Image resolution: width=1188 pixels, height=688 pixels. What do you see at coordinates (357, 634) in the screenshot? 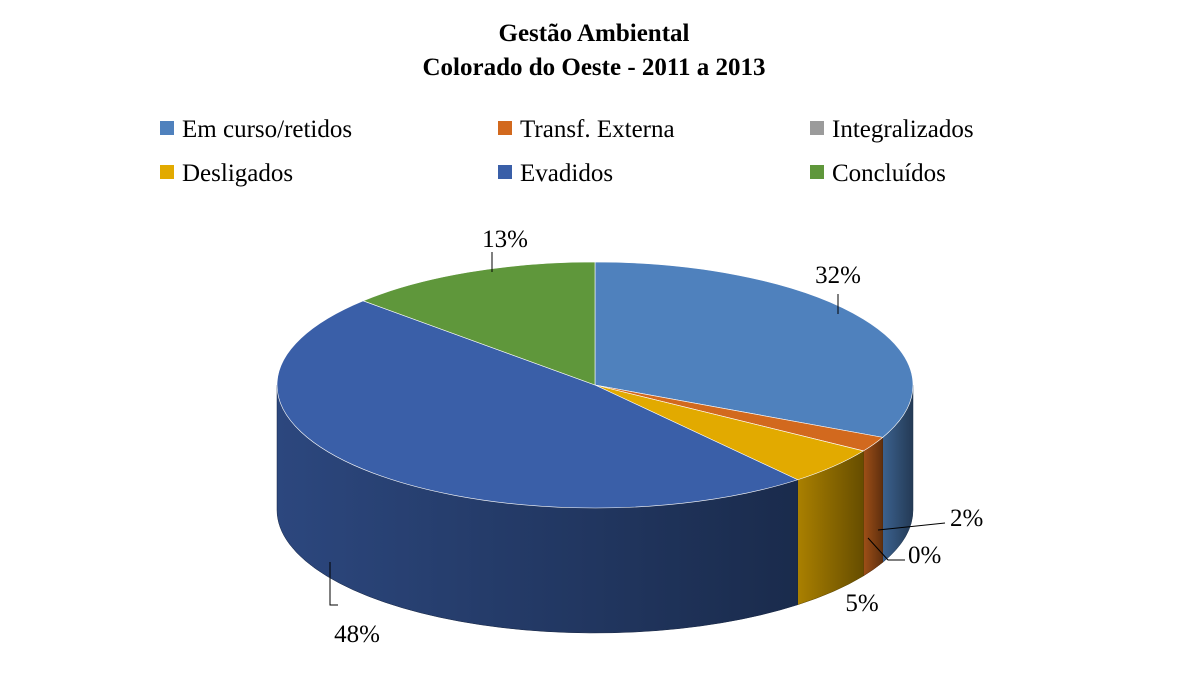
I see `data-label-evadidos: 48%` at bounding box center [357, 634].